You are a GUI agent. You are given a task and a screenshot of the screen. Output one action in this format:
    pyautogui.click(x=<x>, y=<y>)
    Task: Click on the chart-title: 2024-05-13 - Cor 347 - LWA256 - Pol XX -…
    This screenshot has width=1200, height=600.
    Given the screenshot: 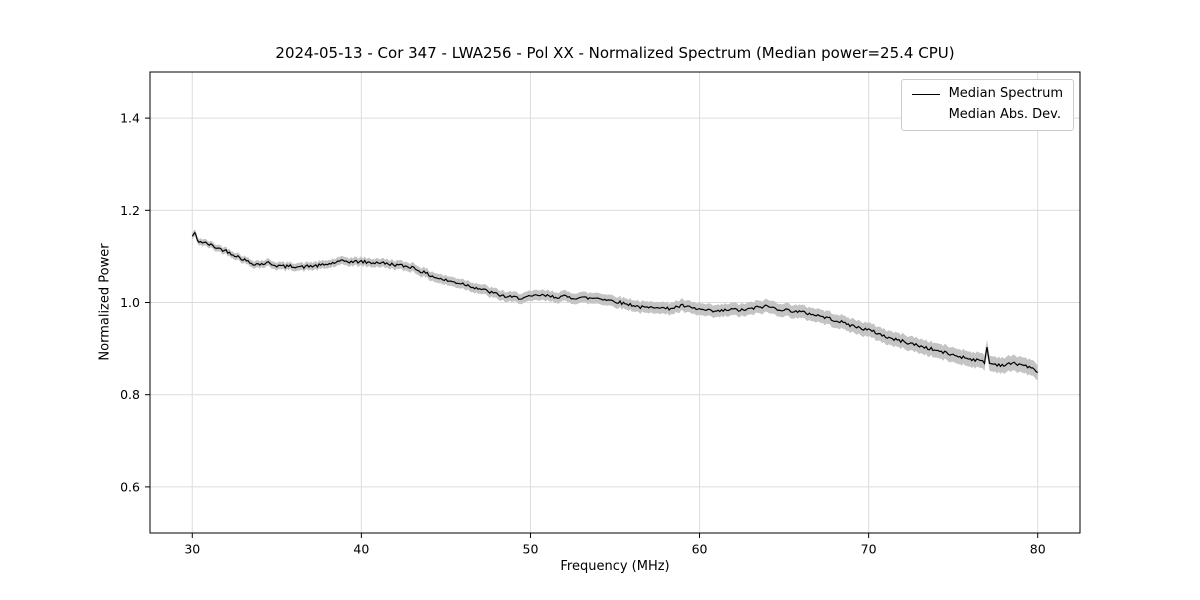 What is the action you would take?
    pyautogui.click(x=615, y=53)
    